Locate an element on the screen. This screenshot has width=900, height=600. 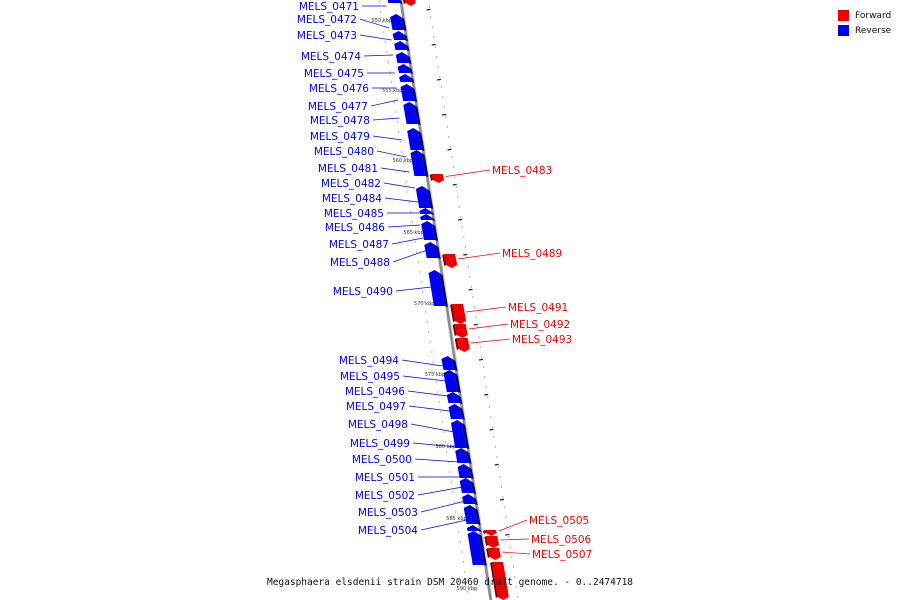
gene-label-reverse: MELS_0501 is located at coordinates (385, 478).